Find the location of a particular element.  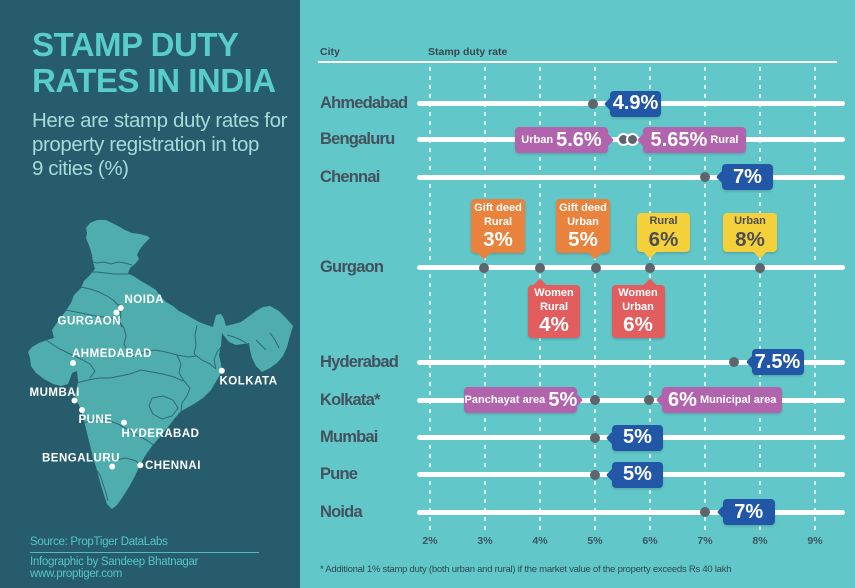

svg-text: NOIDA is located at coordinates (145, 300).